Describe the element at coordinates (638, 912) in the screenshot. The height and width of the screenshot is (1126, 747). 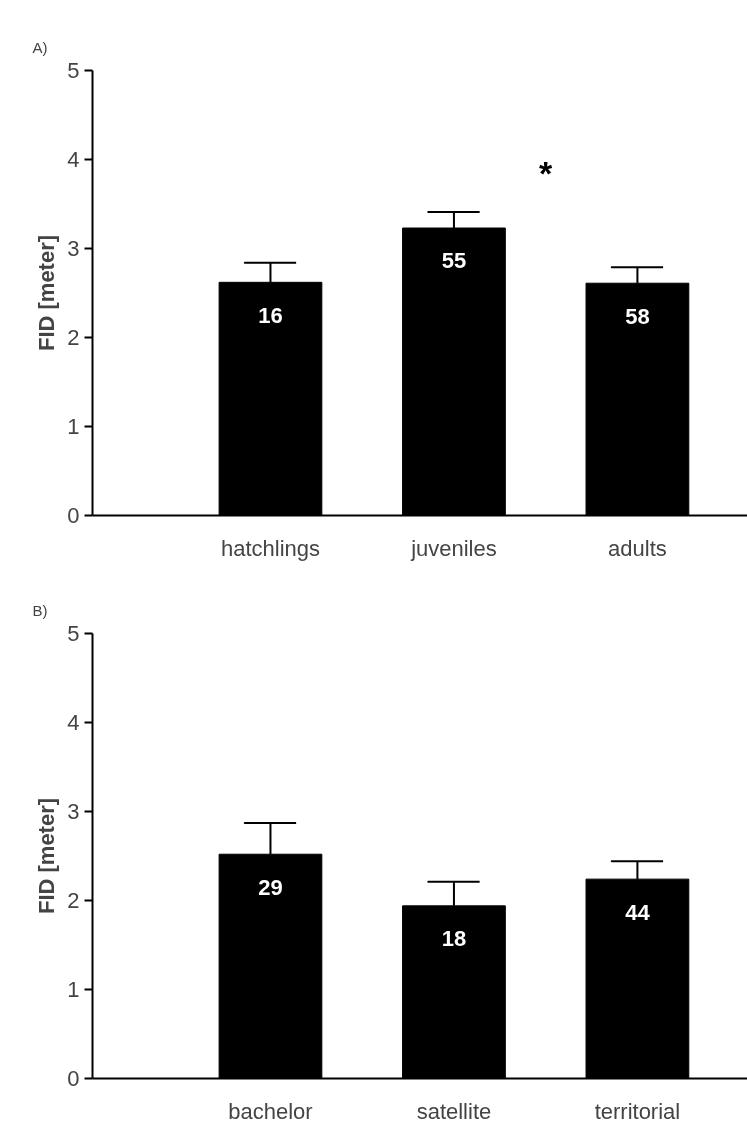
I see `annotation: 44` at that location.